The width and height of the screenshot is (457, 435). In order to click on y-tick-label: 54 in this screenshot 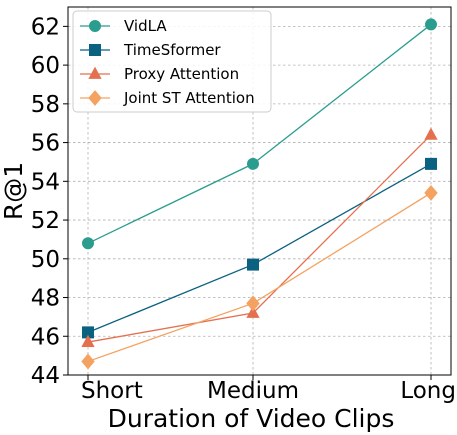, I will do `click(45, 182)`.